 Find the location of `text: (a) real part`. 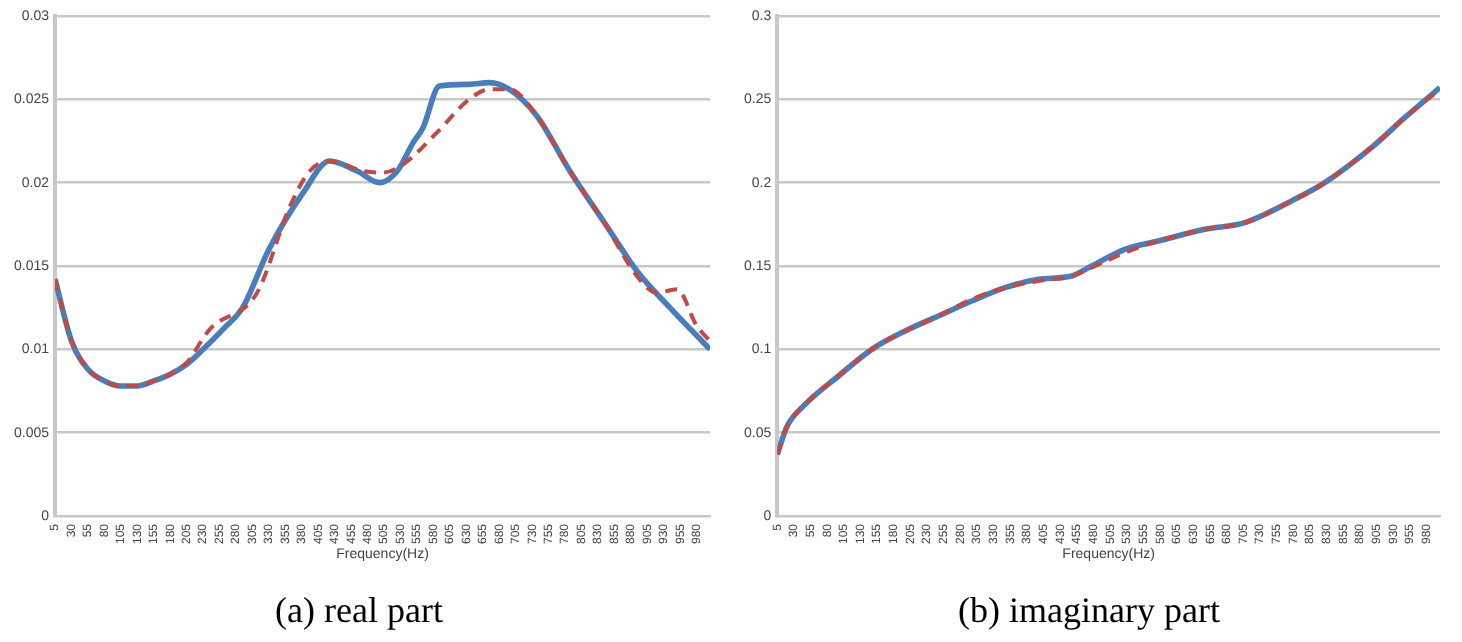

text: (a) real part is located at coordinates (359, 609).